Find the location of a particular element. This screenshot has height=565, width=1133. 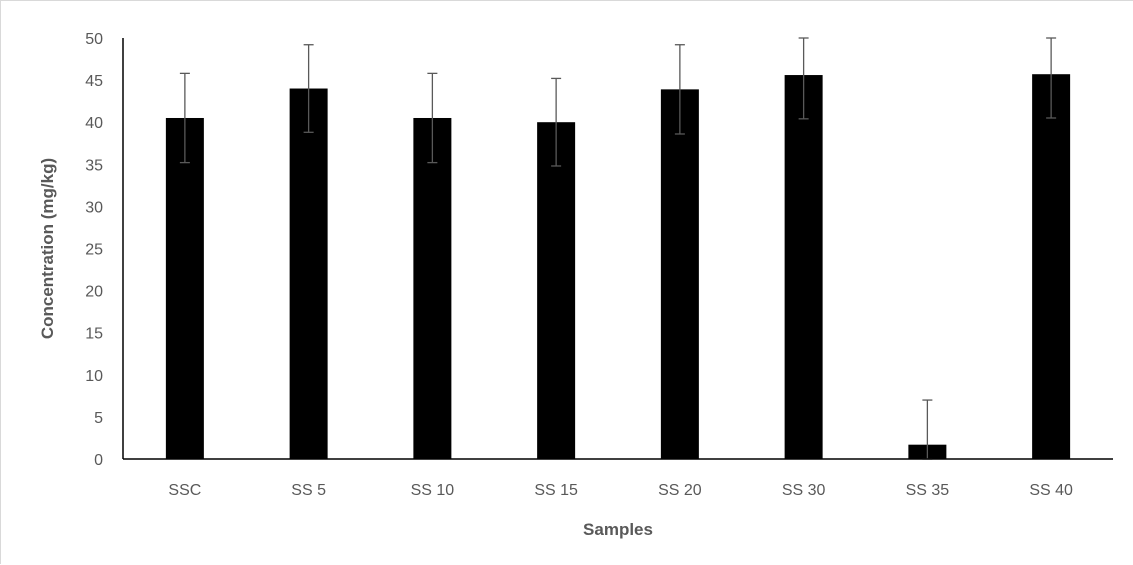

y-tick-label: 20 is located at coordinates (94, 292).